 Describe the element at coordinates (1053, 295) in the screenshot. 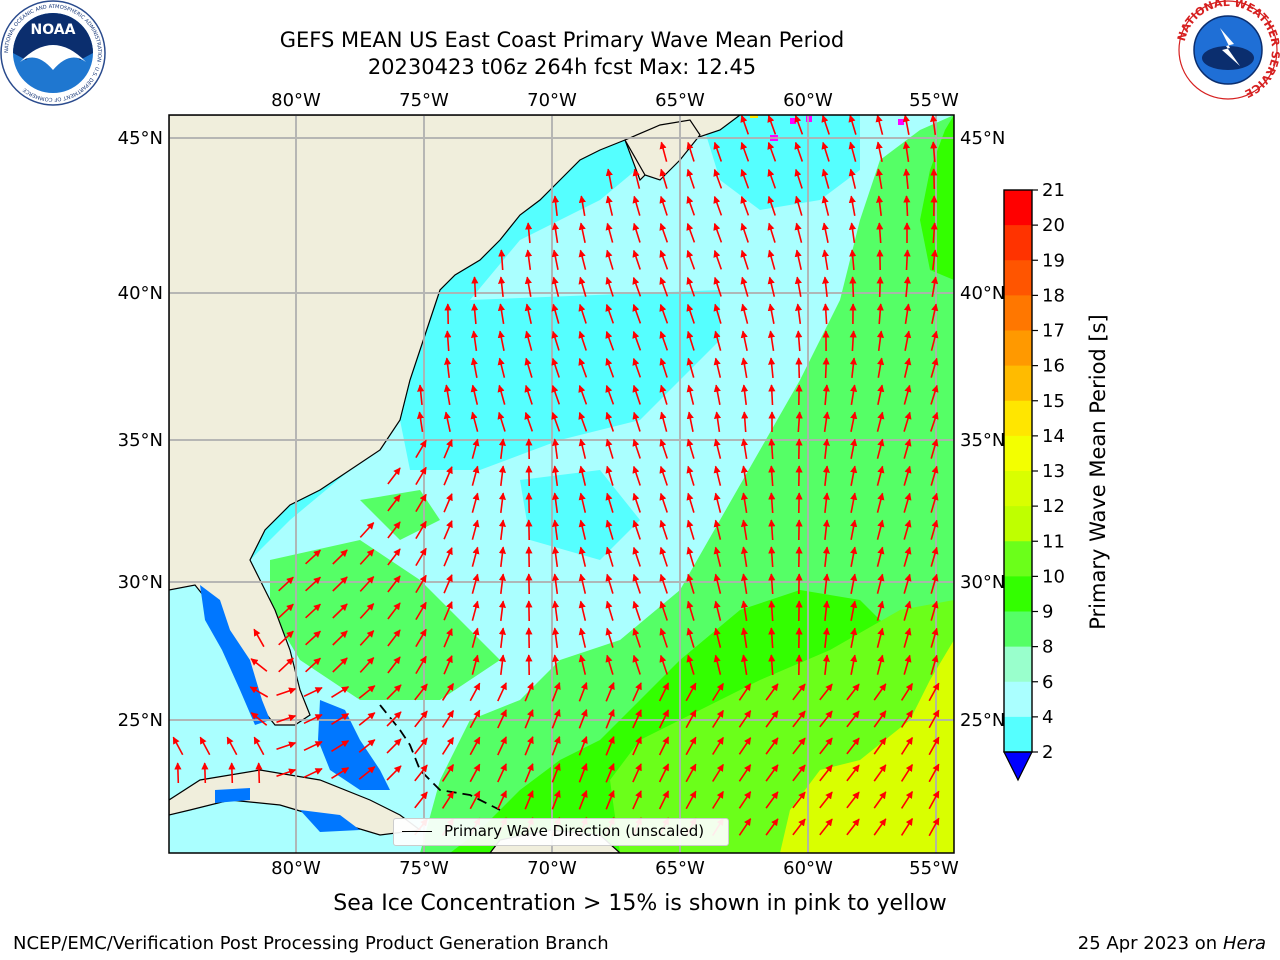

I see `colorbar-tick-label: 18` at that location.